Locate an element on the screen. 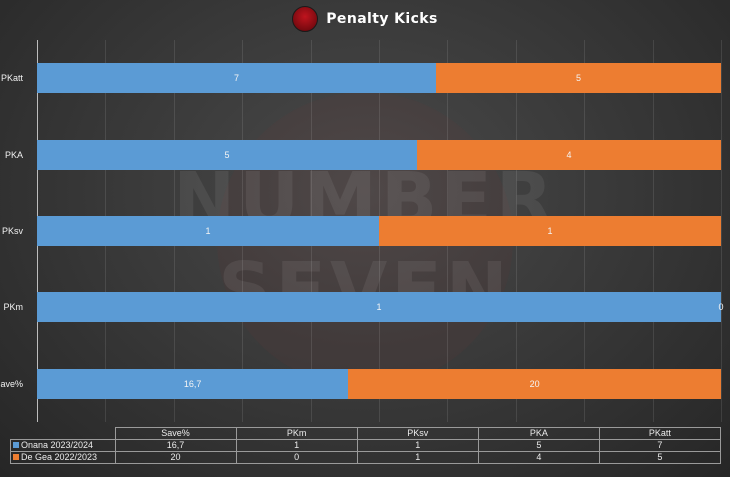 The height and width of the screenshot is (477, 730). table-column-header: PKsv is located at coordinates (417, 433).